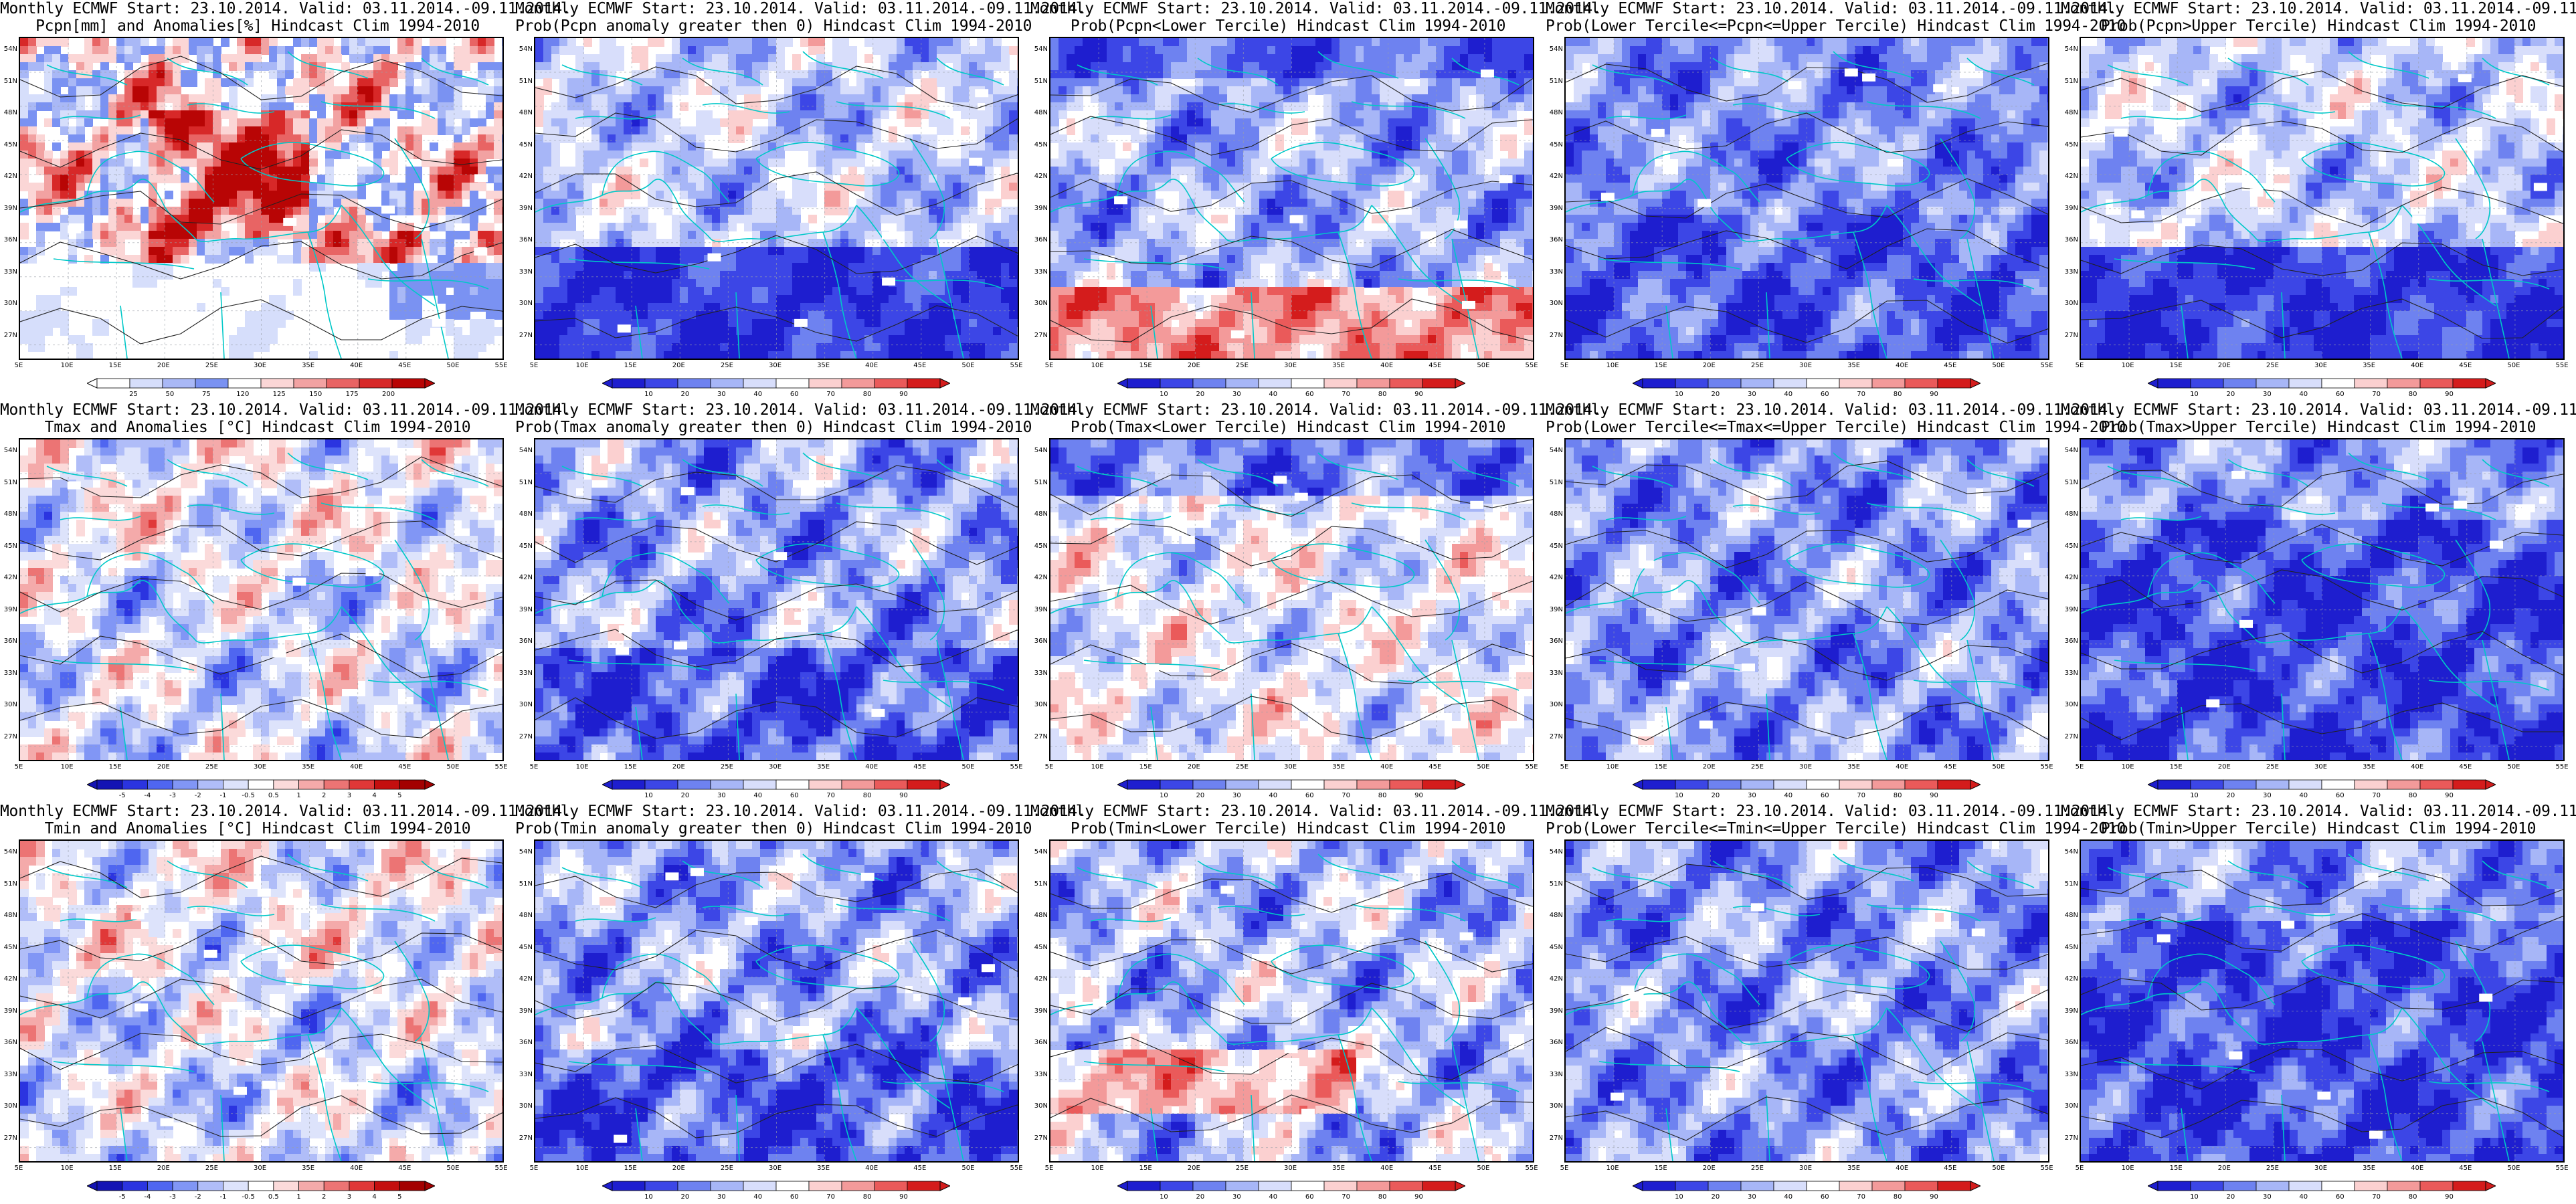  Describe the element at coordinates (2466, 768) in the screenshot. I see `longitude-tick-label: 45E` at that location.